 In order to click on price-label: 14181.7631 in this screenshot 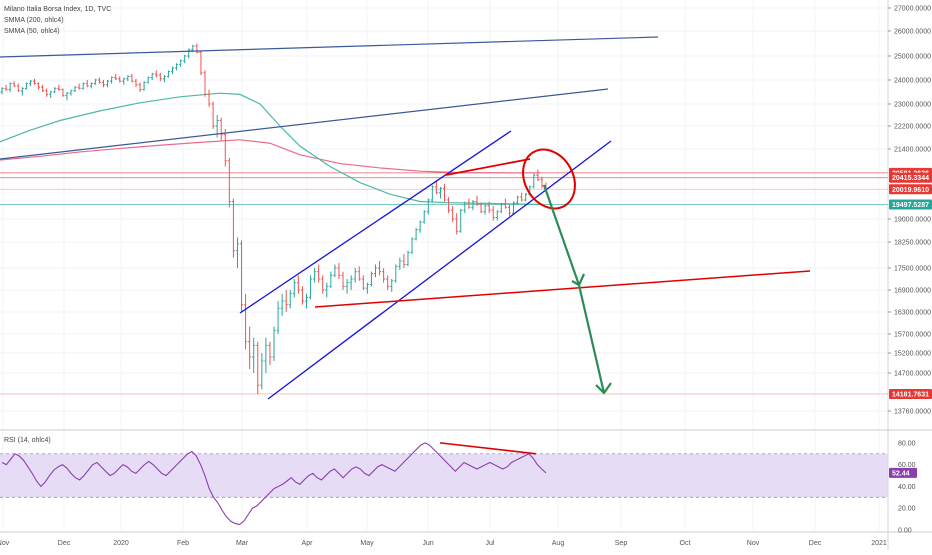, I will do `click(910, 394)`.